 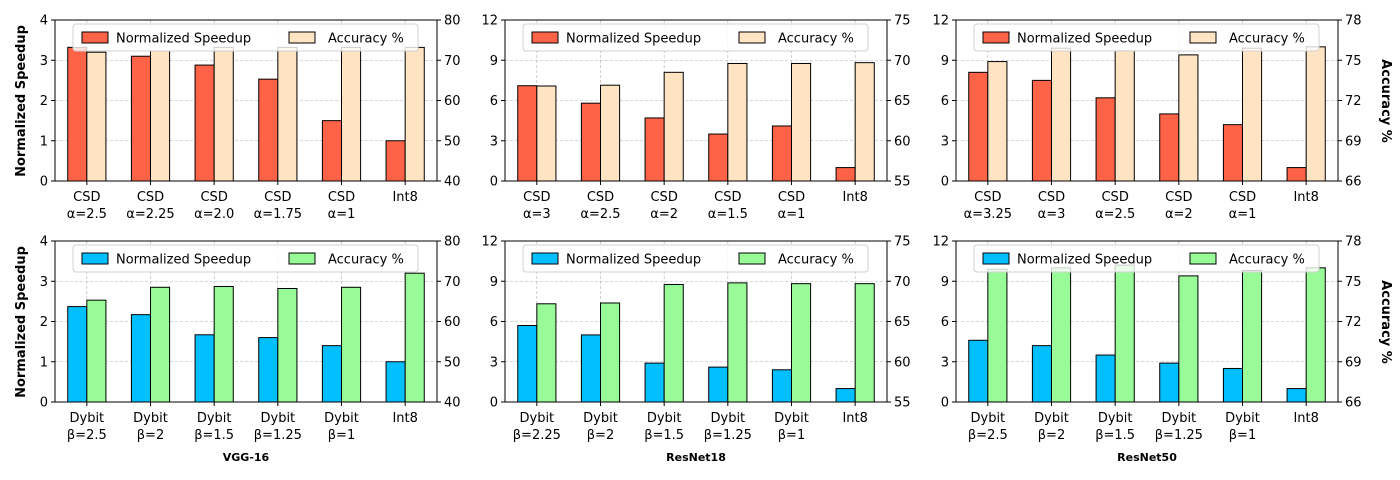 I want to click on xtick-label-line: α=2, so click(x=1179, y=214).